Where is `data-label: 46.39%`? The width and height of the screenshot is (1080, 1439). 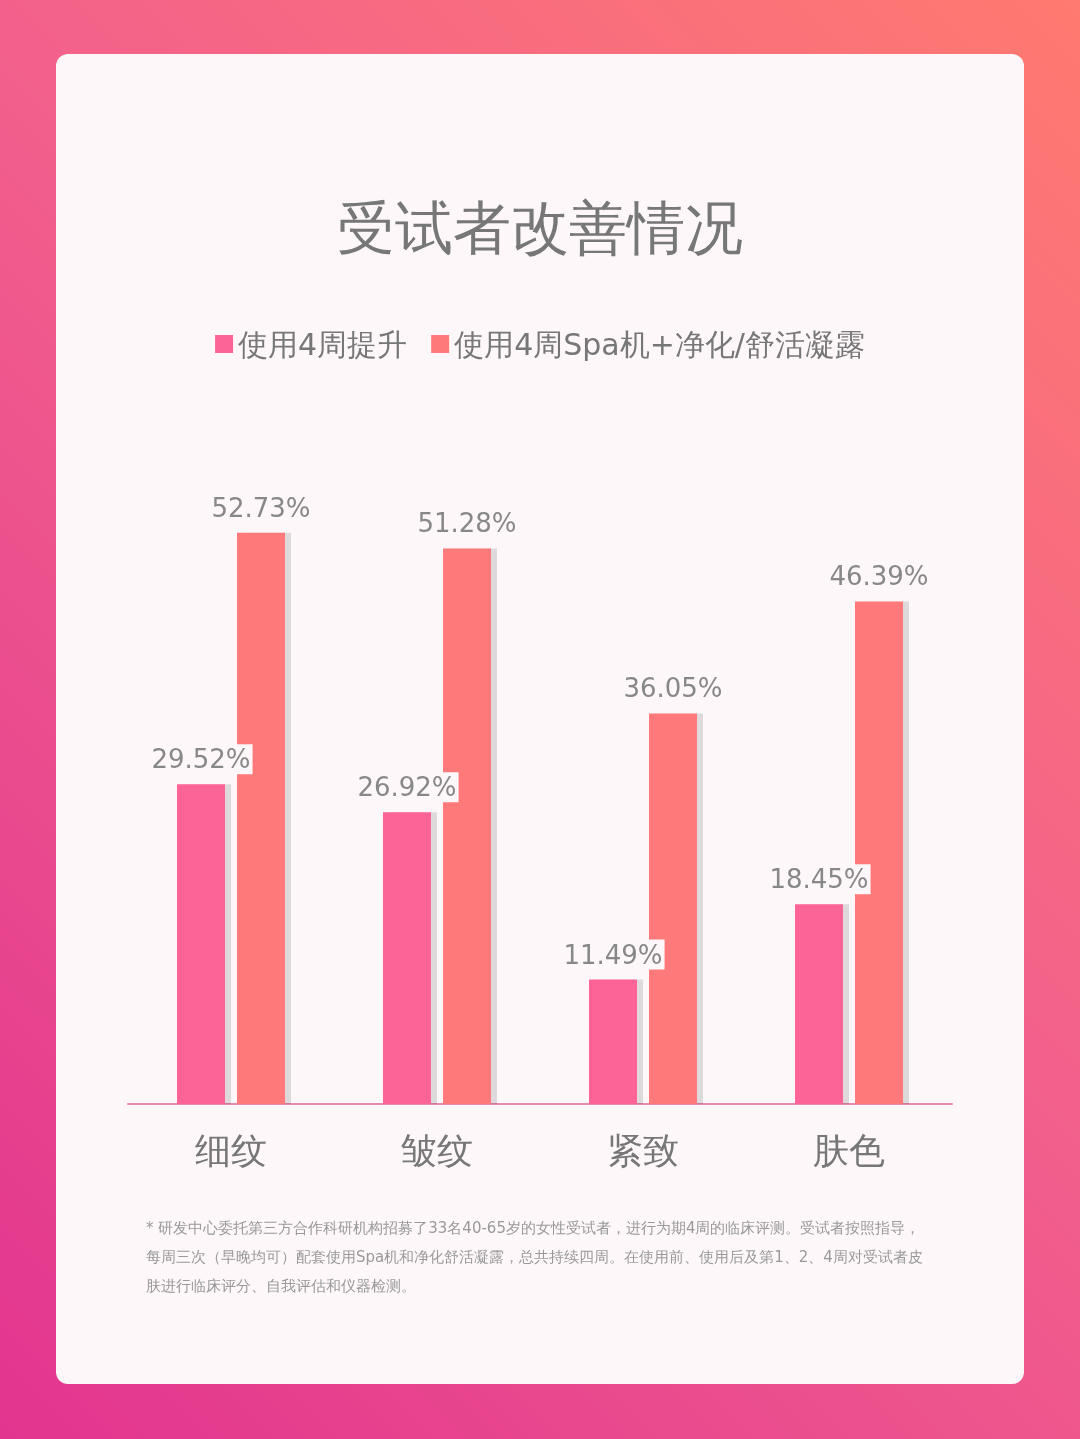 data-label: 46.39% is located at coordinates (879, 576).